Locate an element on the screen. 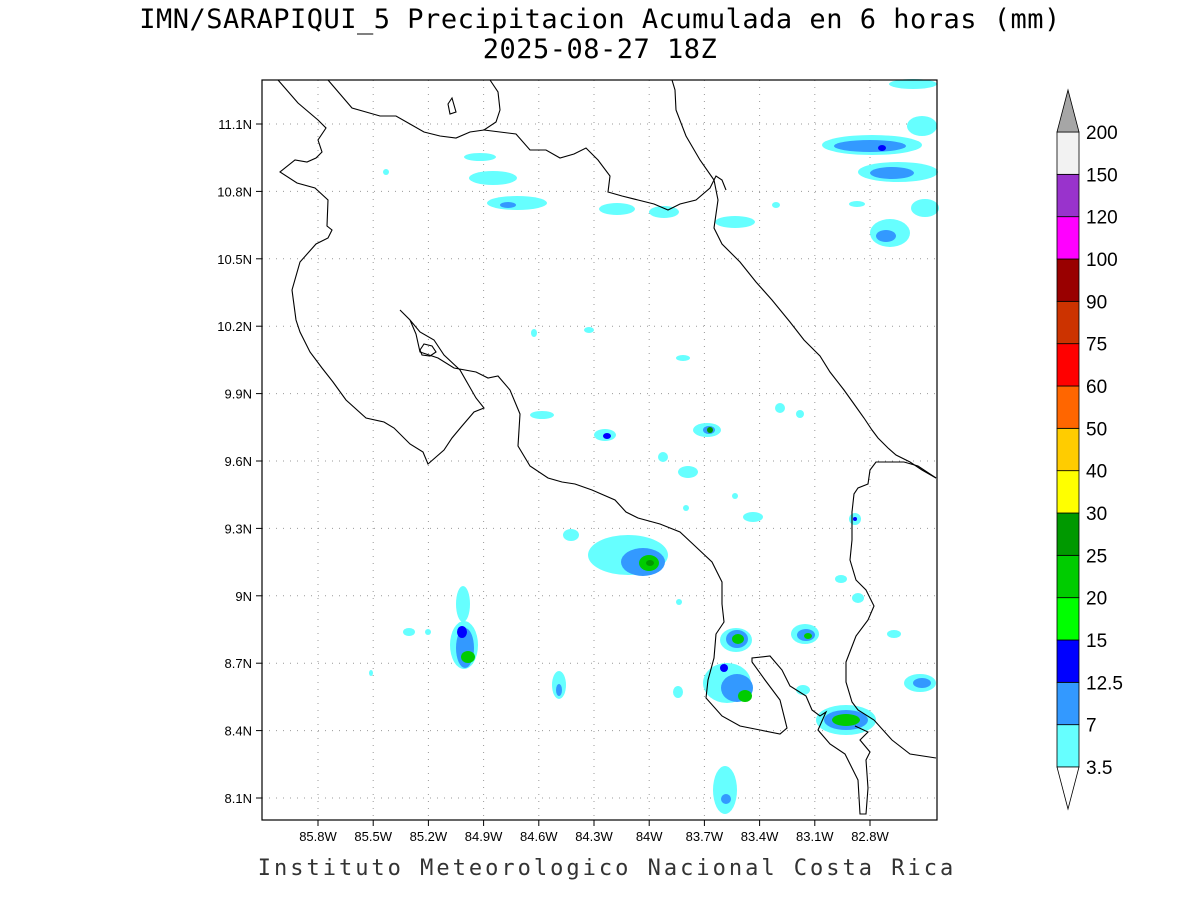 This screenshot has width=1200, height=900. colorbar-label: 120 is located at coordinates (1102, 218).